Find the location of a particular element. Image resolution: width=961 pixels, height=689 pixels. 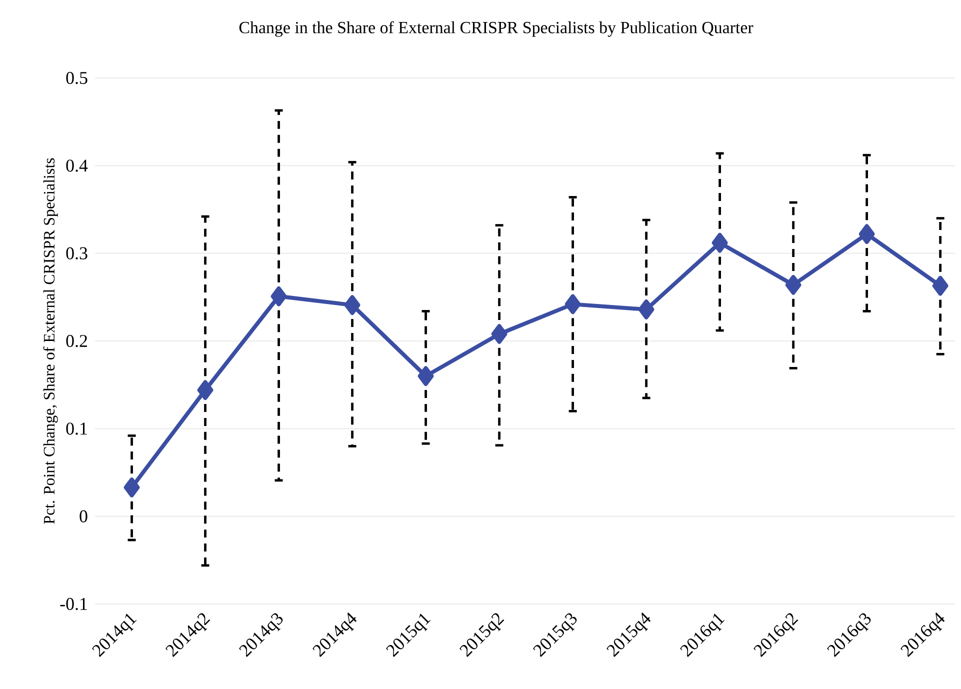

y-tick-label: 0.2 is located at coordinates (76, 341).